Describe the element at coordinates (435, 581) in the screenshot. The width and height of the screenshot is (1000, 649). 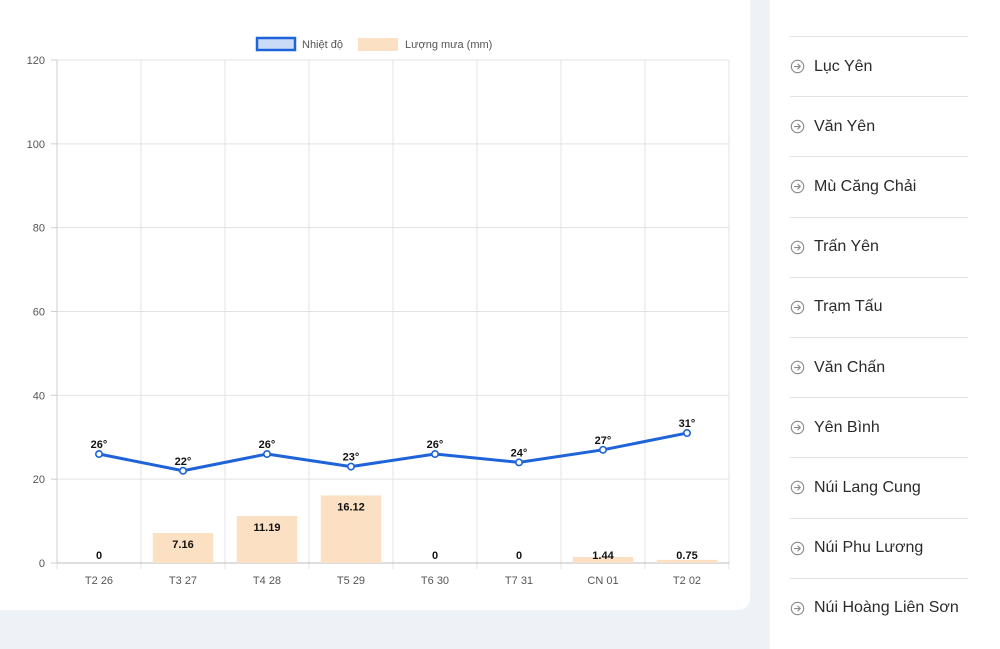
I see `x-tick-label: T6 30` at that location.